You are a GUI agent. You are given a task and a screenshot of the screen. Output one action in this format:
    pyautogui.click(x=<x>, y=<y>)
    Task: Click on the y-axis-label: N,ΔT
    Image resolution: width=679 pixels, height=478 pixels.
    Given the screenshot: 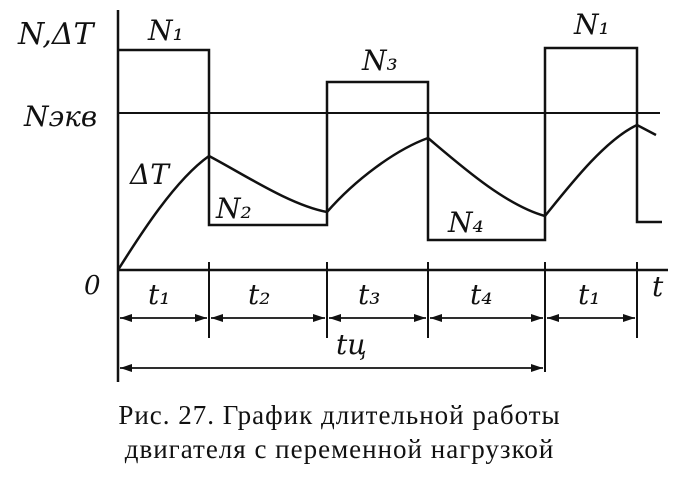 What is the action you would take?
    pyautogui.click(x=56, y=34)
    